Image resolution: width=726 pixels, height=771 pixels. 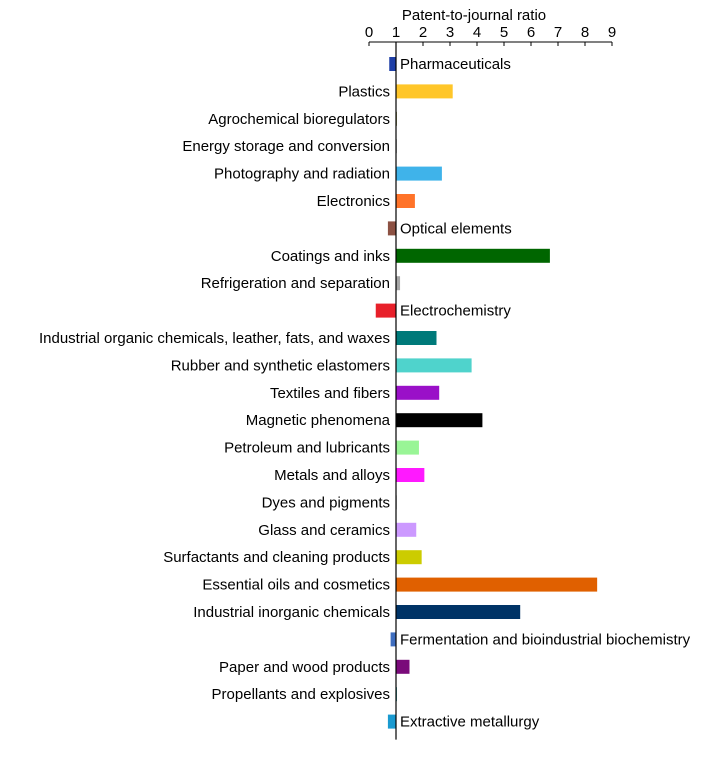 What do you see at coordinates (295, 283) in the screenshot?
I see `category-label: Refrigeration and separation` at bounding box center [295, 283].